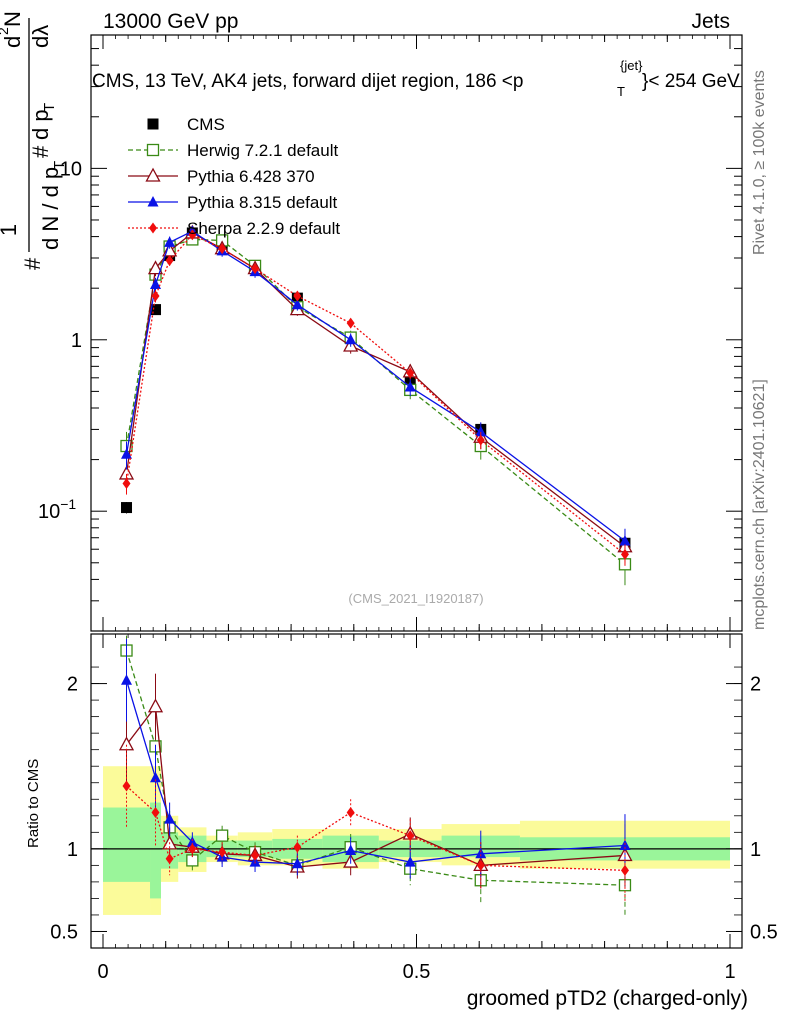  What do you see at coordinates (755, 850) in the screenshot?
I see `ratio-y-tick-label-right: 1` at bounding box center [755, 850].